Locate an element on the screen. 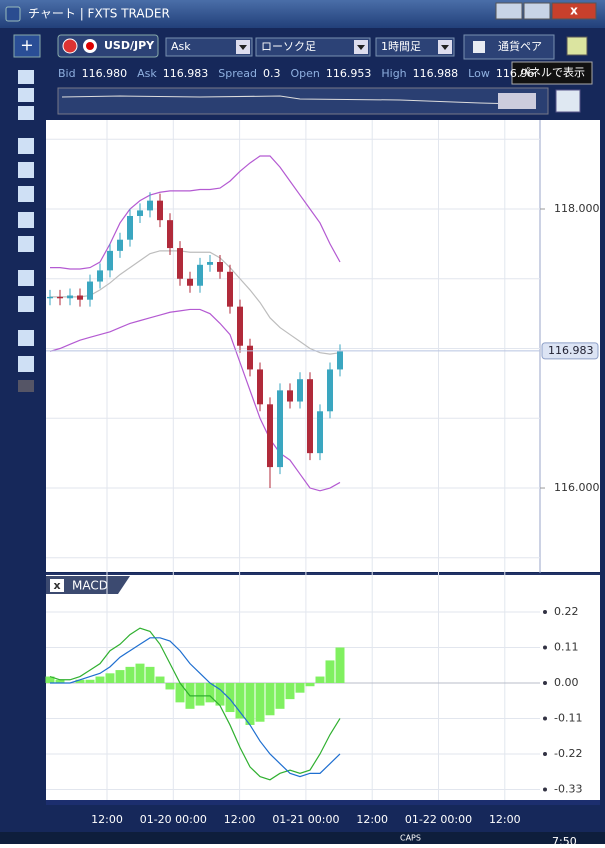  price-side: Ask is located at coordinates (181, 46).